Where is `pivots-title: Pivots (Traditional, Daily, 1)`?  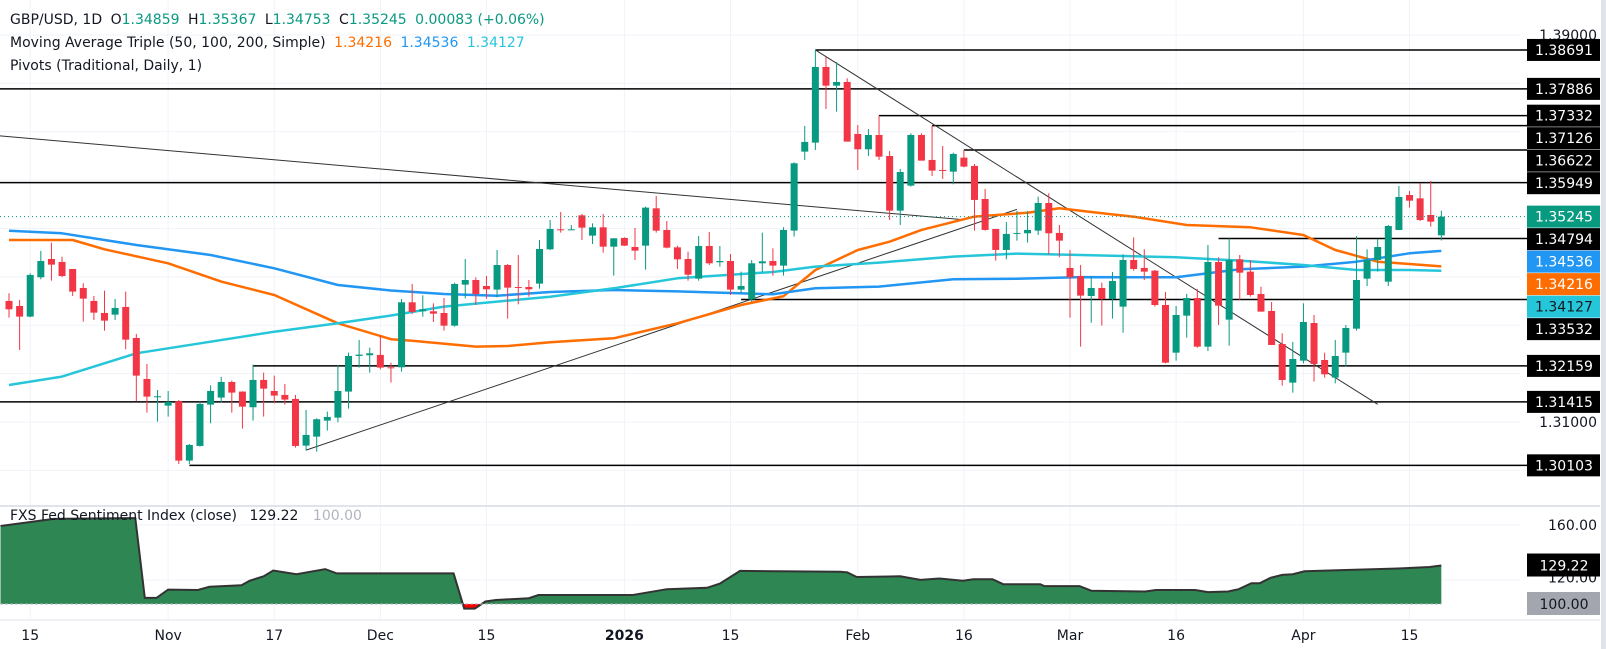
pivots-title: Pivots (Traditional, Daily, 1) is located at coordinates (106, 66).